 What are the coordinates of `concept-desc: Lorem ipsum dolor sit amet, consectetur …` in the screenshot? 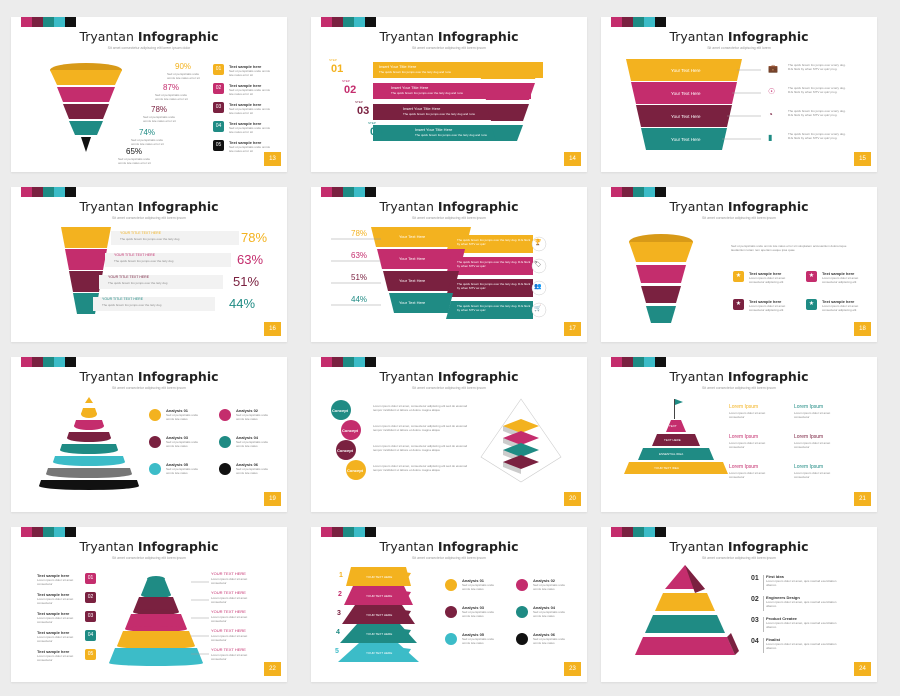 It's located at (420, 448).